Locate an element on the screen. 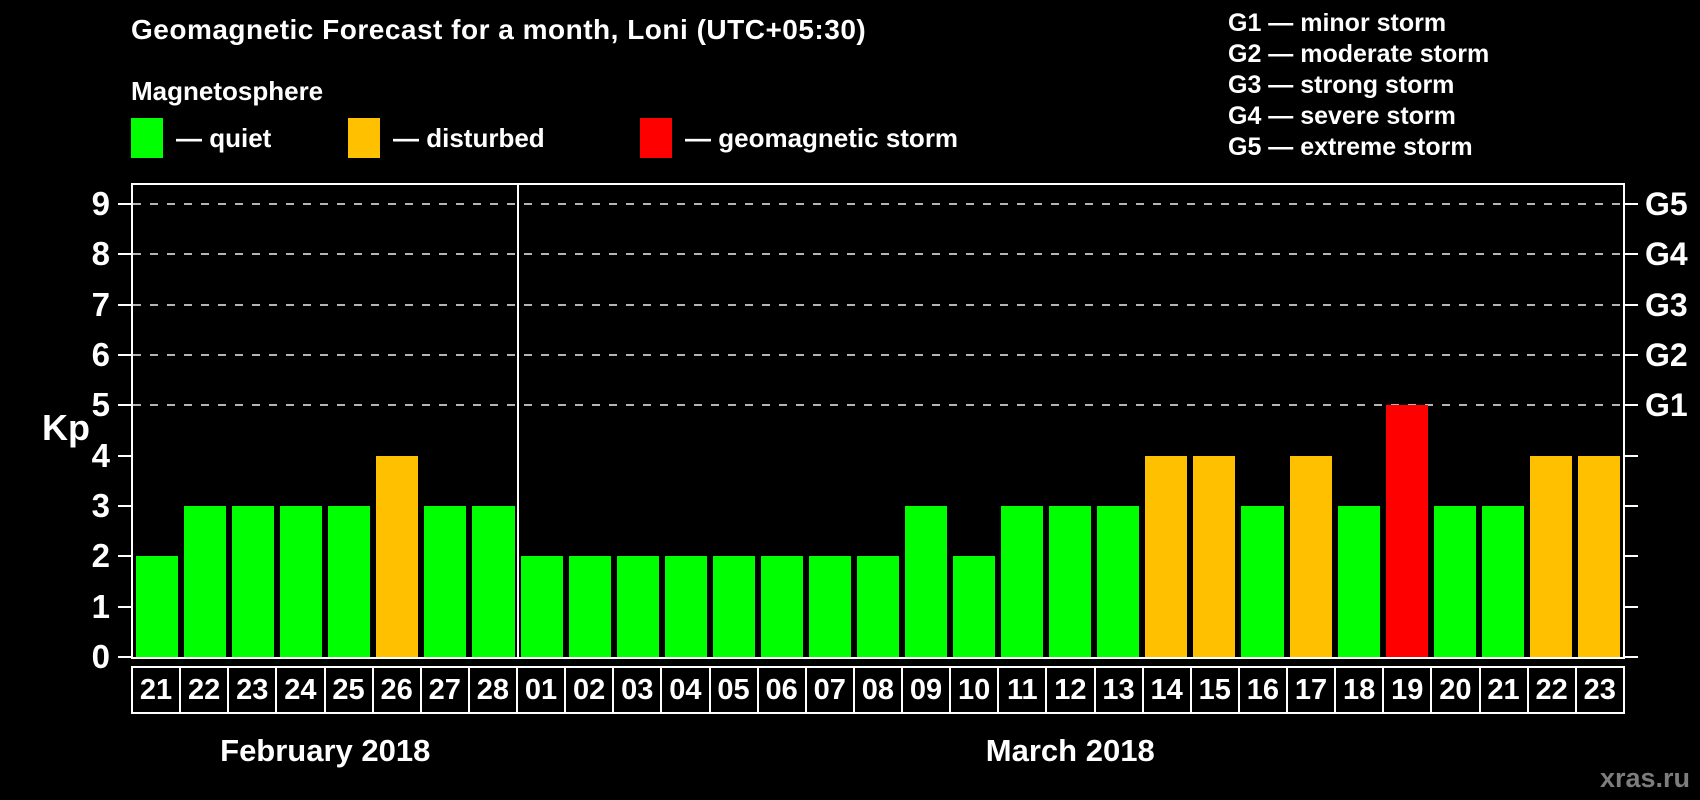 The image size is (1700, 800). day-label-25: 25 is located at coordinates (348, 690).